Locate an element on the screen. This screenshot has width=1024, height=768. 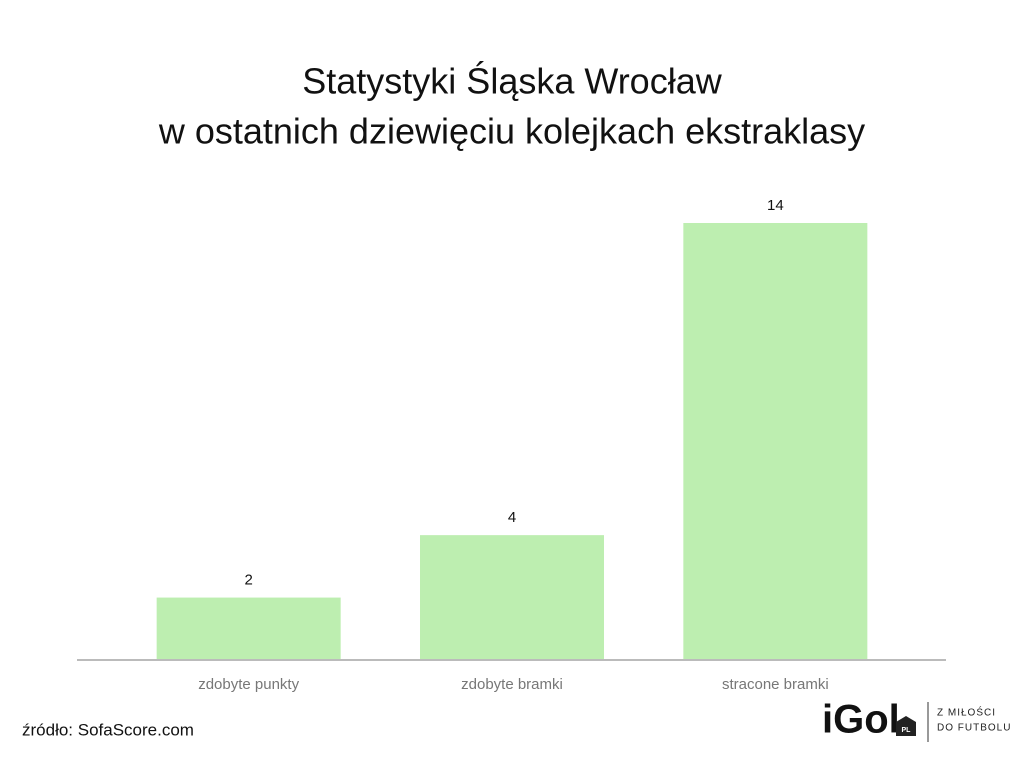
logo-tagline: DO FUTBOLU is located at coordinates (974, 728).